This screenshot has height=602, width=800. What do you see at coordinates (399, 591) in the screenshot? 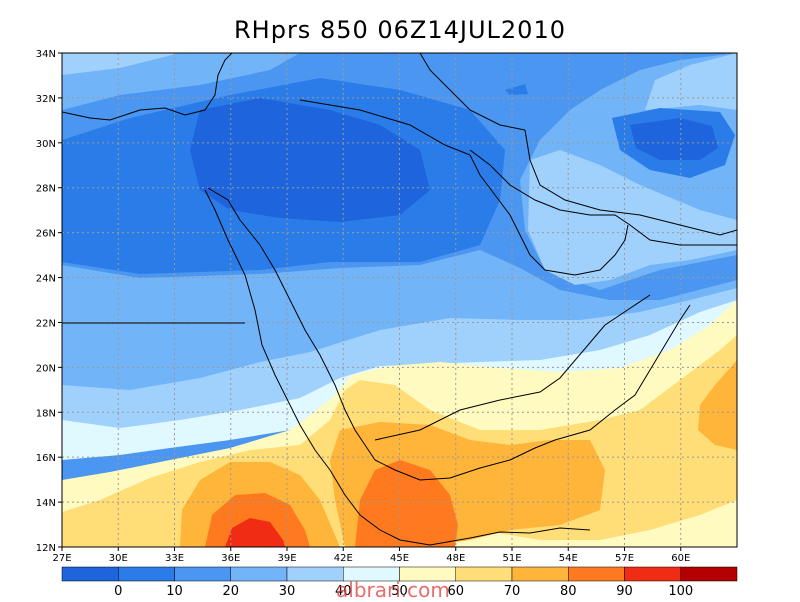
I see `colorbar-label: 50` at bounding box center [399, 591].